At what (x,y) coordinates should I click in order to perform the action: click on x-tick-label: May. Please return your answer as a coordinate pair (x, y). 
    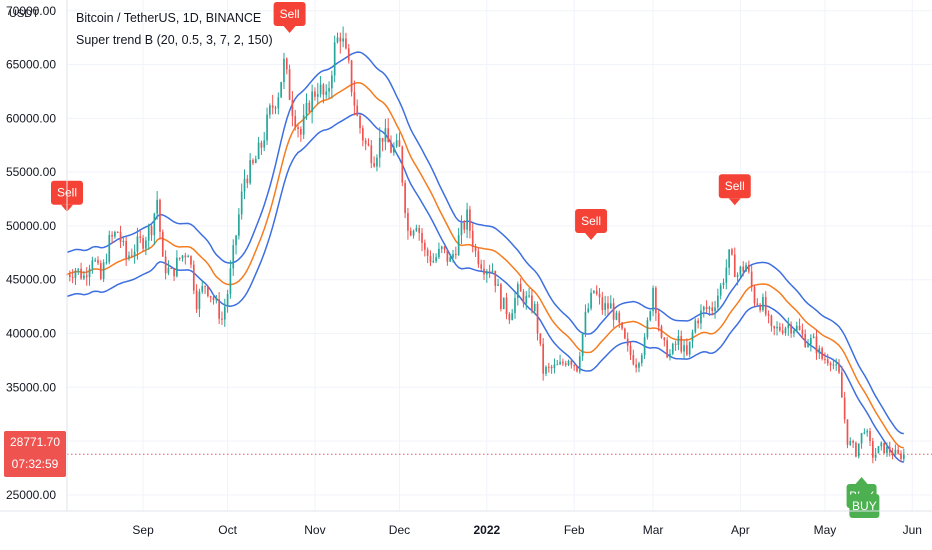
    Looking at the image, I should click on (825, 530).